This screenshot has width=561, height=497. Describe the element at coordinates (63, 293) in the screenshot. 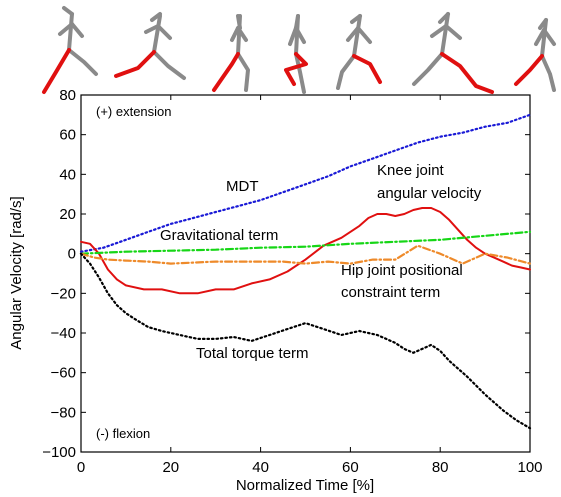

I see `y-tick-label: −20` at that location.